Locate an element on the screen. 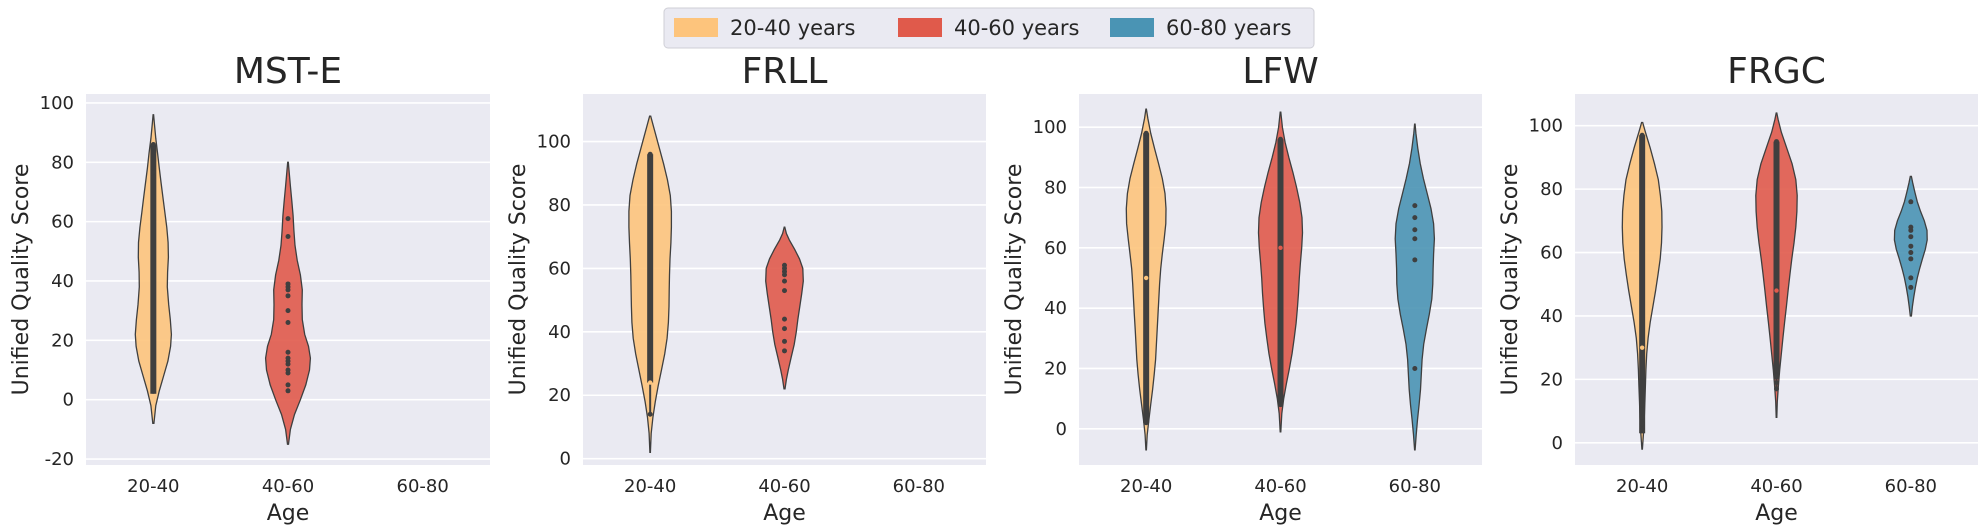  legend-label: 60-80 years is located at coordinates (1229, 28).